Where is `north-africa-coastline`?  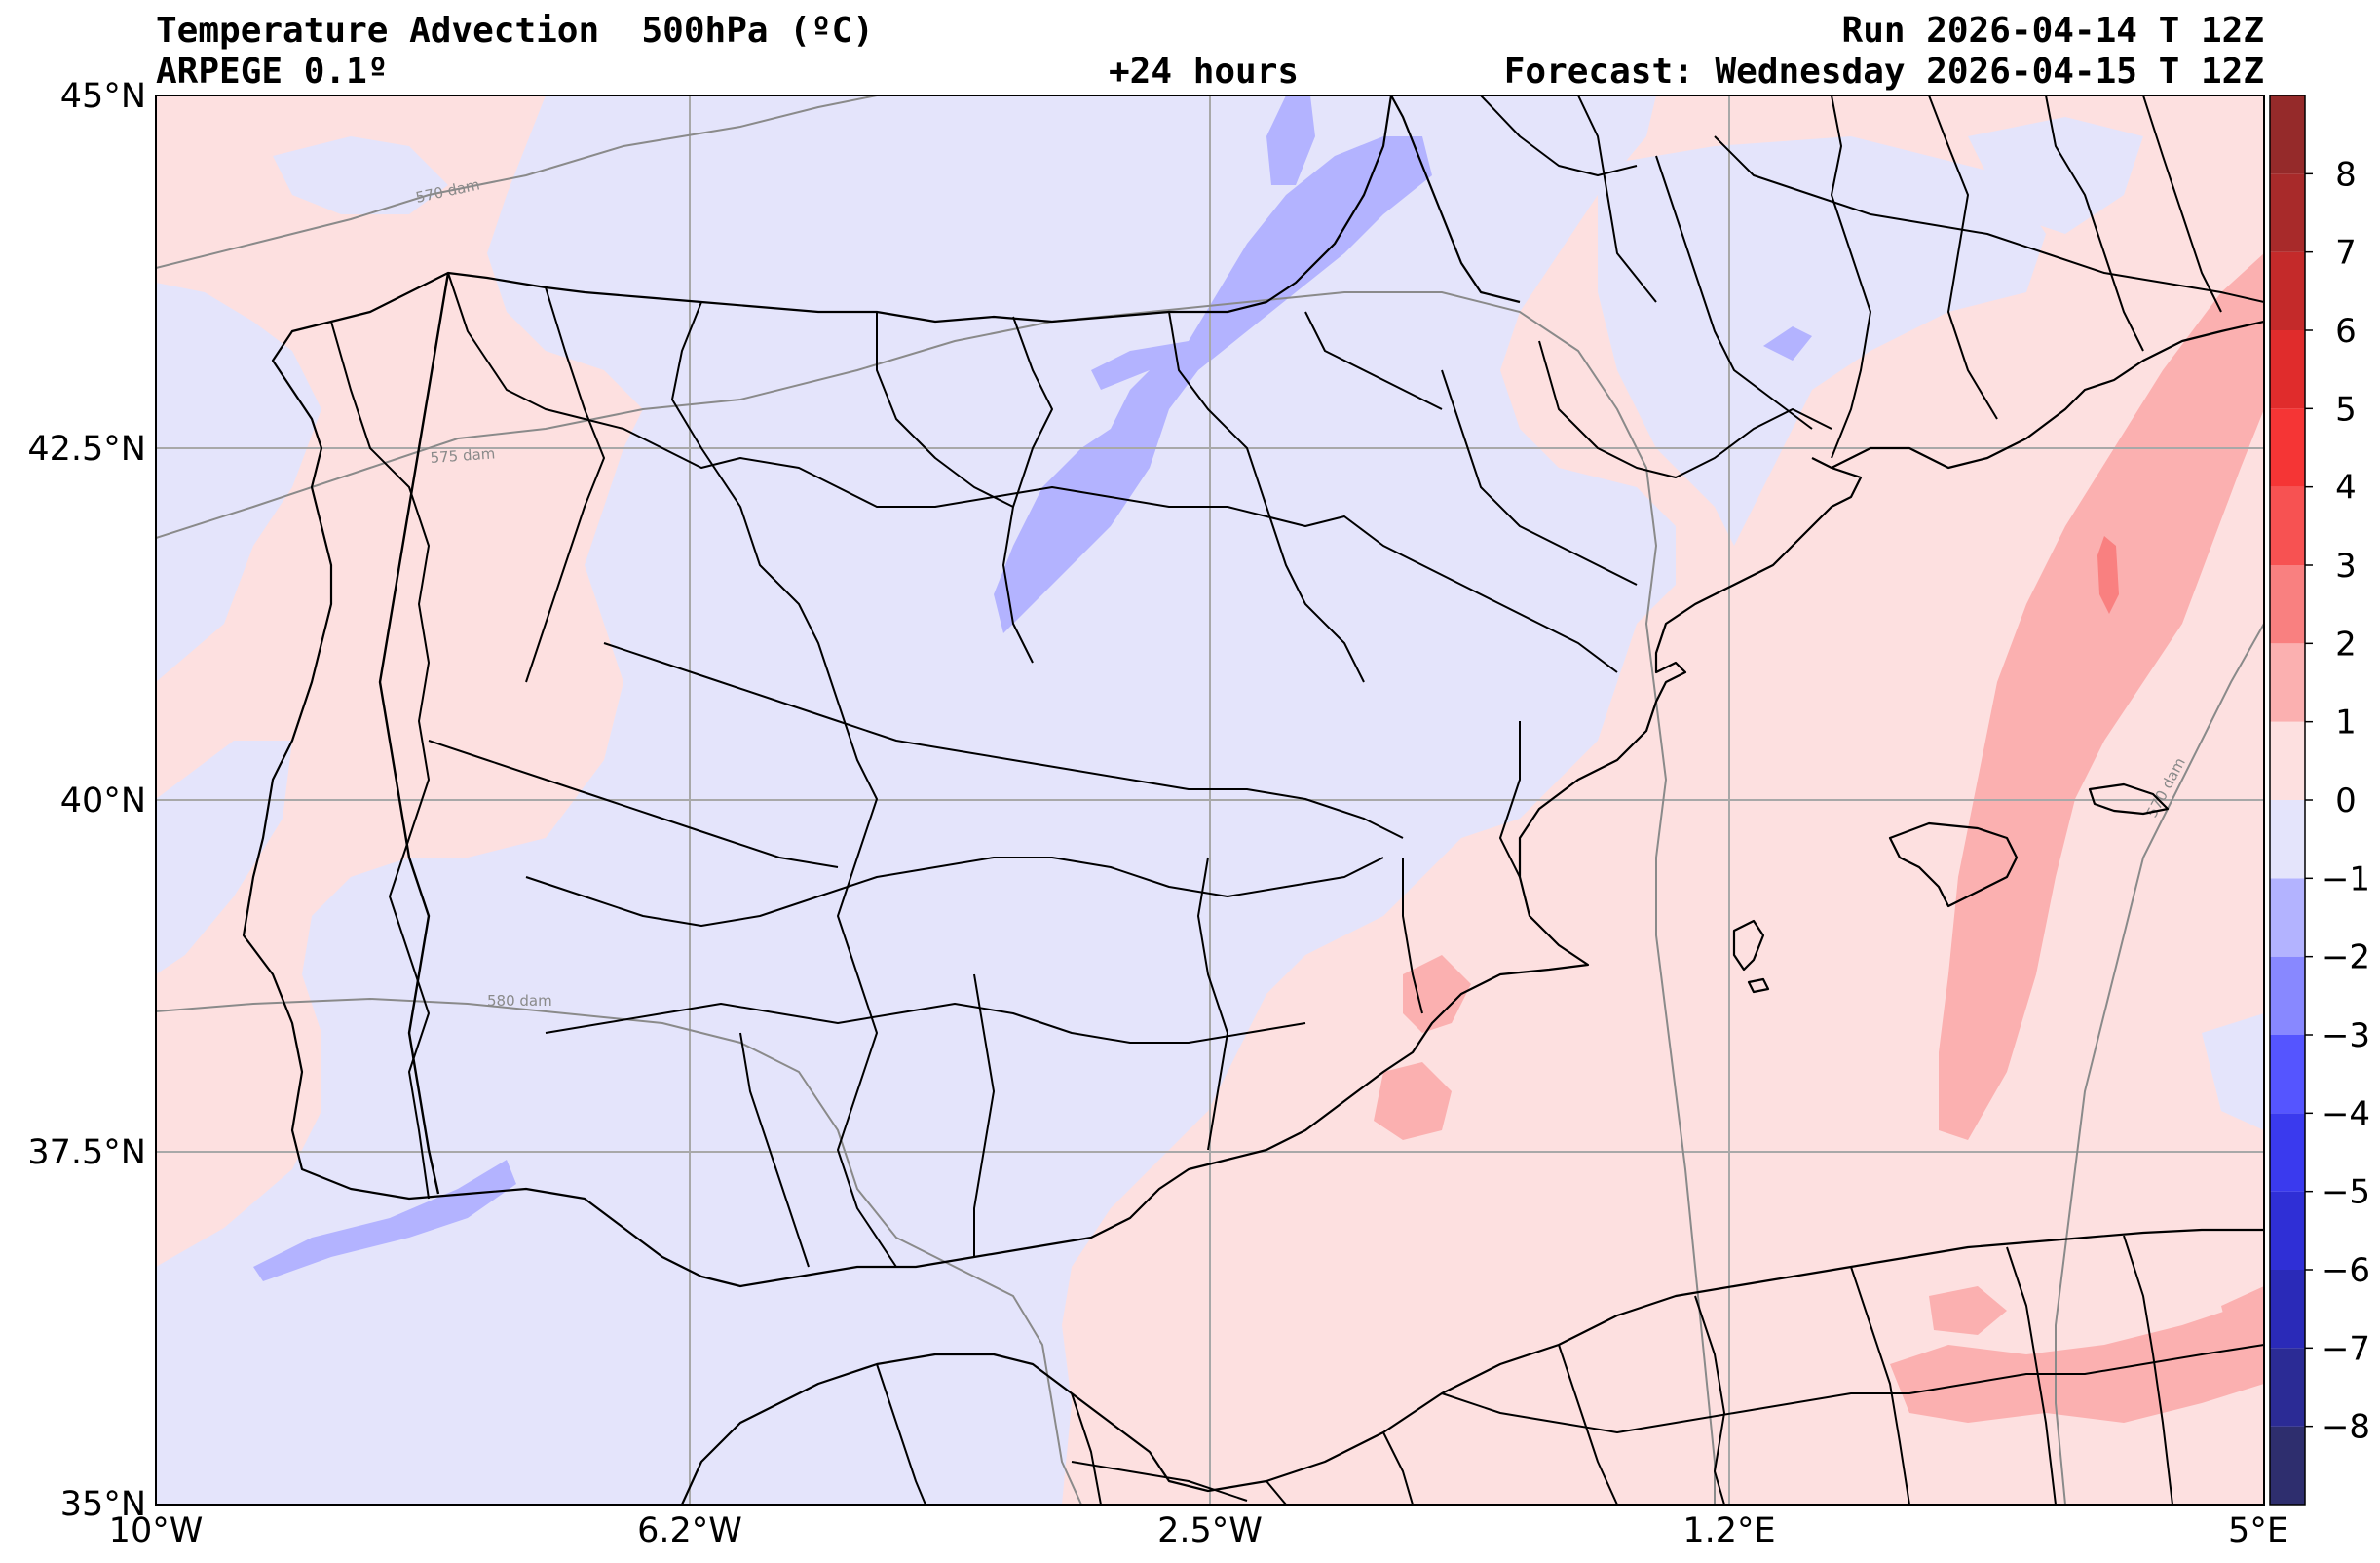
north-africa-coastline is located at coordinates (1472, 1367).